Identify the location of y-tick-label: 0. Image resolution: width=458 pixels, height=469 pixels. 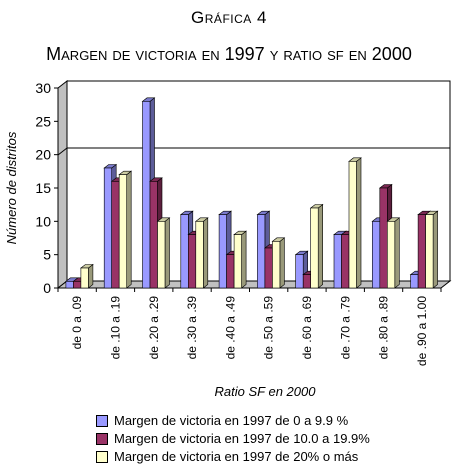
(47, 288).